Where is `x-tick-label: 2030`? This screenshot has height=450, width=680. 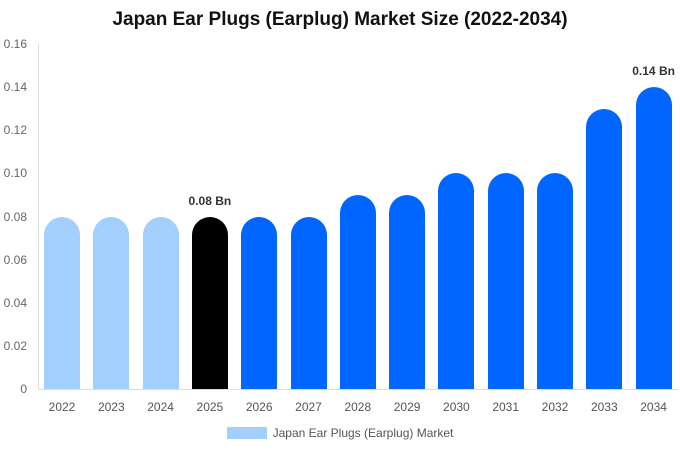 x-tick-label: 2030 is located at coordinates (456, 407).